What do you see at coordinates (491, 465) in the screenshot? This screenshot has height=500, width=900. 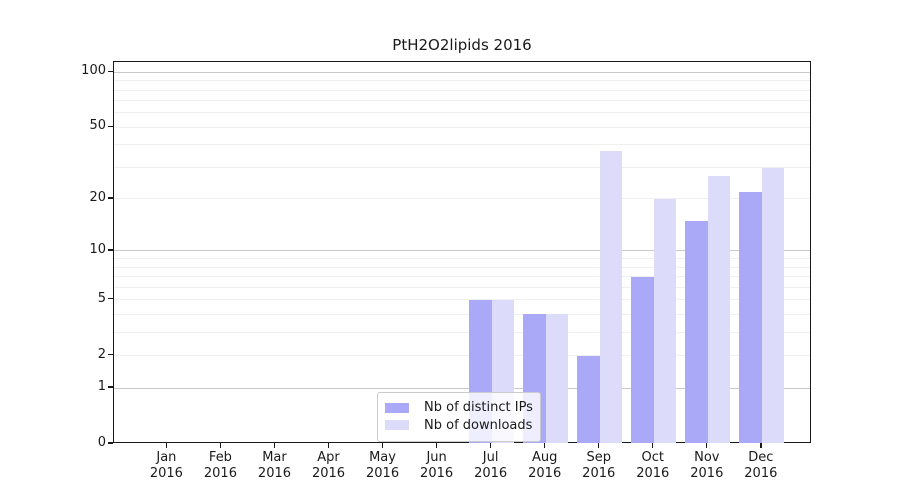 I see `x-tick-label: Jul 2016` at bounding box center [491, 465].